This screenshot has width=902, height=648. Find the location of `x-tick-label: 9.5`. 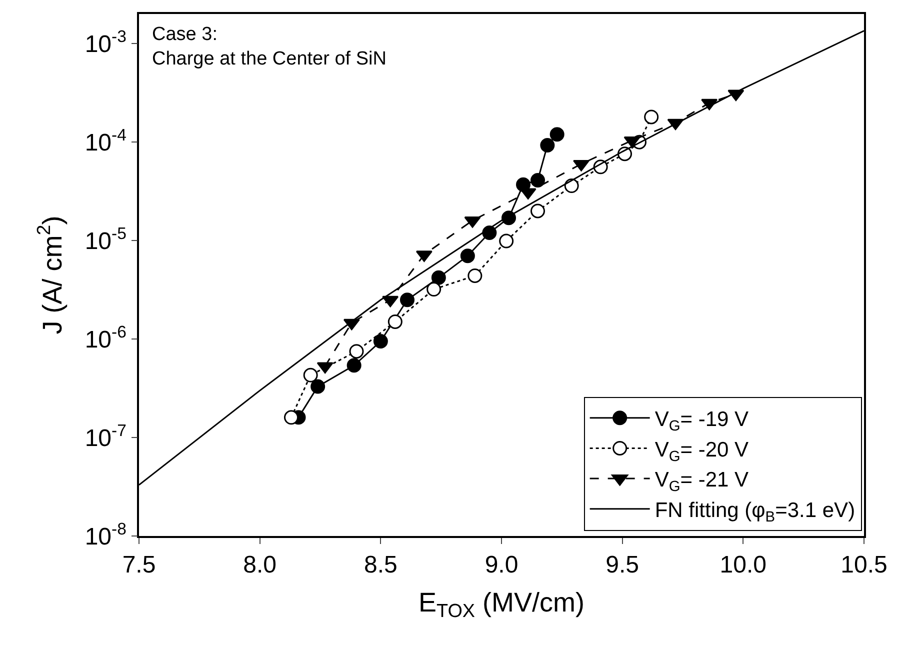

x-tick-label: 9.5 is located at coordinates (623, 565).